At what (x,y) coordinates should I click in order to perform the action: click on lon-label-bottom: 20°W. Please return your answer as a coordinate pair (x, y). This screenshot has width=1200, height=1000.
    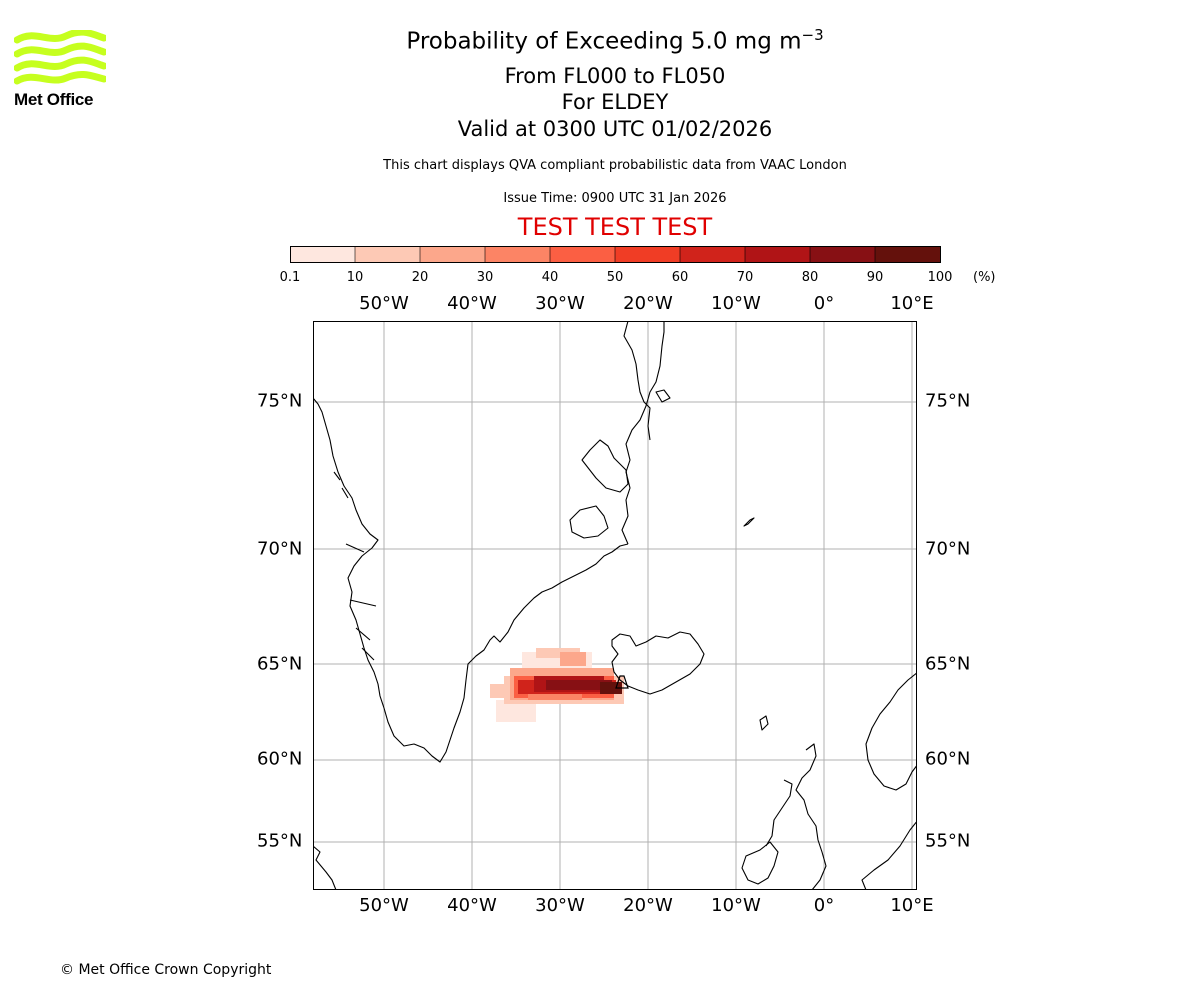
    Looking at the image, I should click on (648, 905).